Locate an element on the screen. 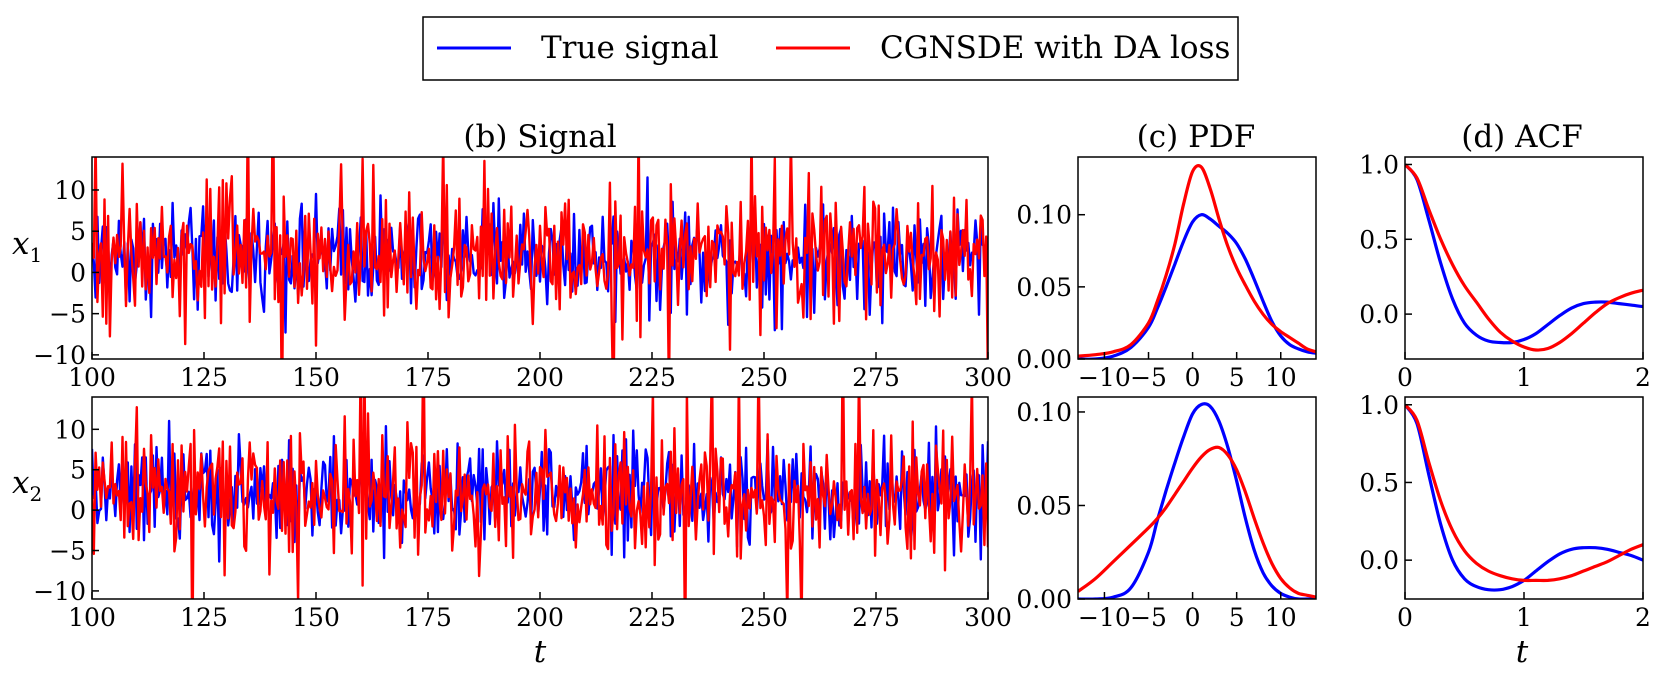  series-group-acf-x1 is located at coordinates (1524, 257).